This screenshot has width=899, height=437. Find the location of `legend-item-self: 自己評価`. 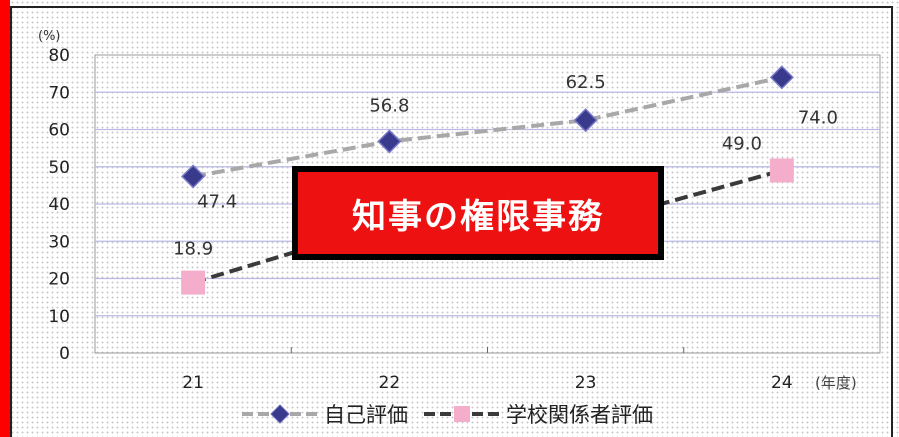

legend-item-self: 自己評価 is located at coordinates (324, 414).